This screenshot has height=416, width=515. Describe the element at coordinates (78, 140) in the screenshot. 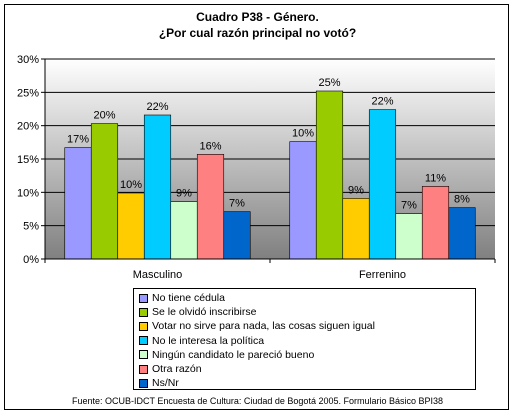

I see `bar-data-label: 17%` at that location.